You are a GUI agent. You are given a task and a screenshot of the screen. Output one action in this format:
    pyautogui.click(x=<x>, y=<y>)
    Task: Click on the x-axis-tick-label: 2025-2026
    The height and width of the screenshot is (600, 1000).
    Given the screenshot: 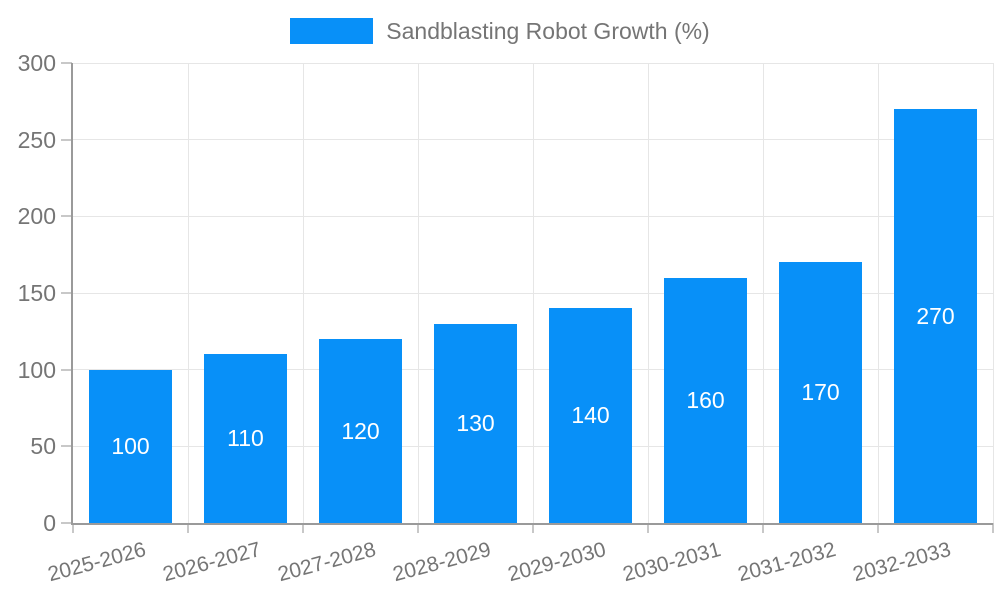 What is the action you would take?
    pyautogui.click(x=97, y=562)
    